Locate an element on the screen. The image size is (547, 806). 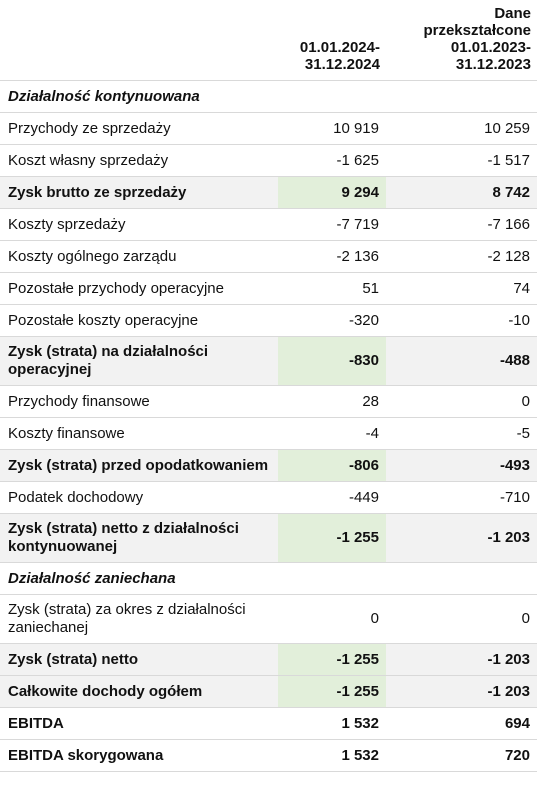
table-row: Koszty sprzedaży -7 719 -7 166 is located at coordinates (268, 224).